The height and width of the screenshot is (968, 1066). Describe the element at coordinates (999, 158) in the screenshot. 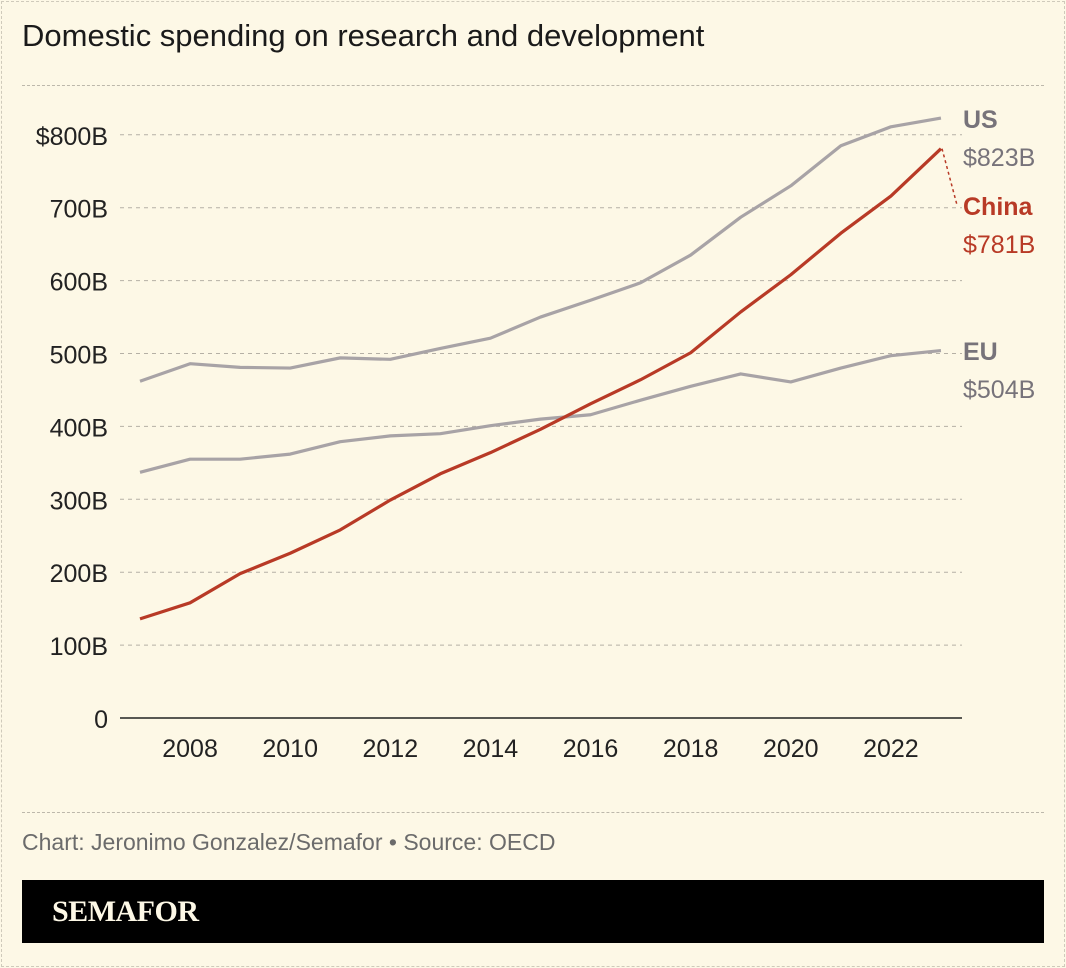

I see `series-value-label: $823B` at that location.